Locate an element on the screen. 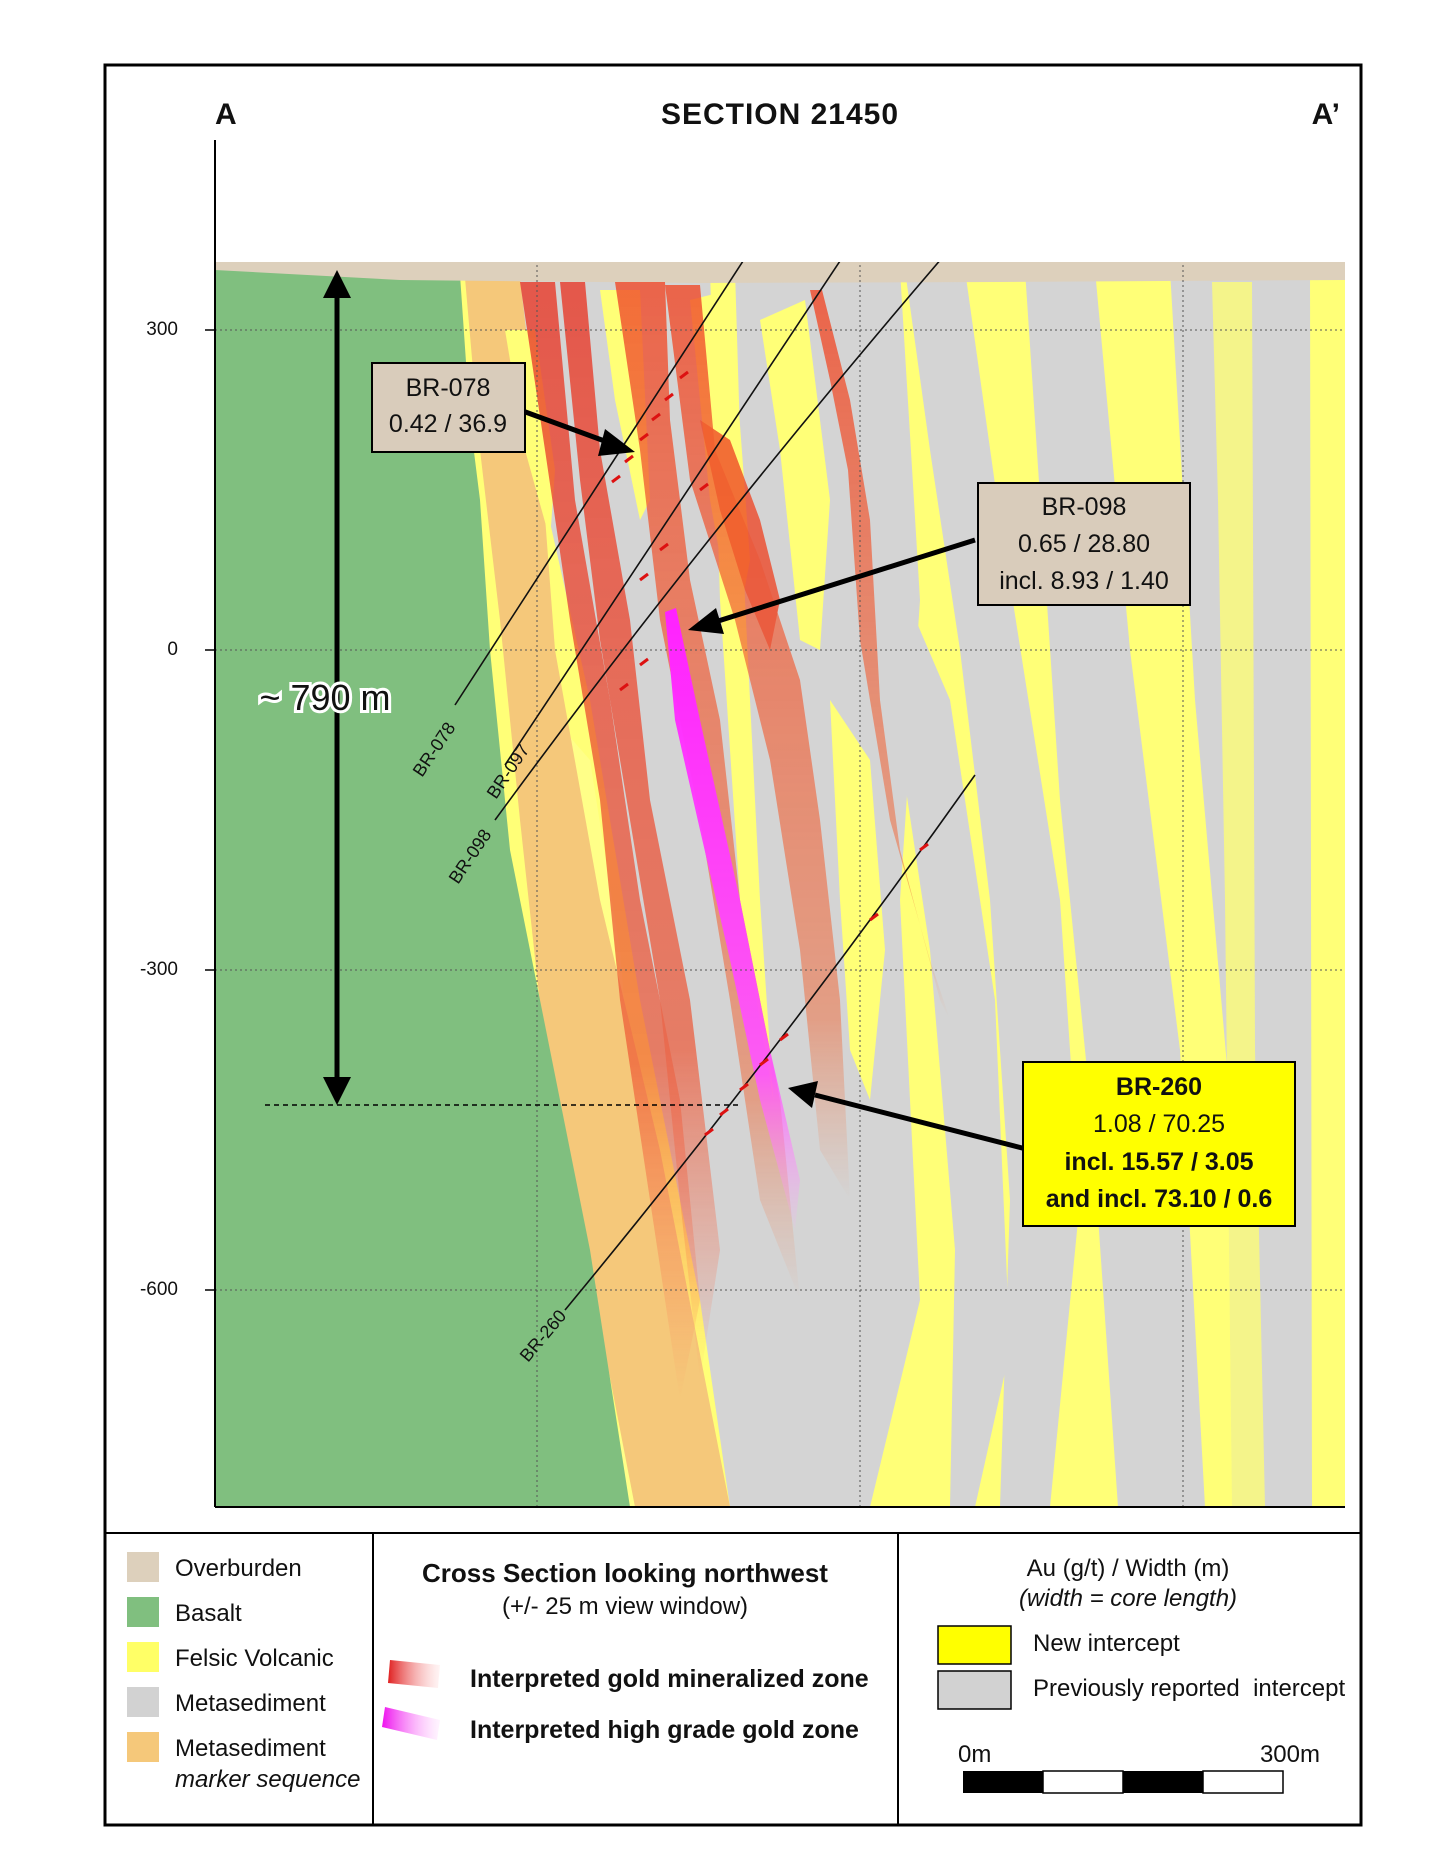  drill-trace-br097 is located at coordinates (672, 514).